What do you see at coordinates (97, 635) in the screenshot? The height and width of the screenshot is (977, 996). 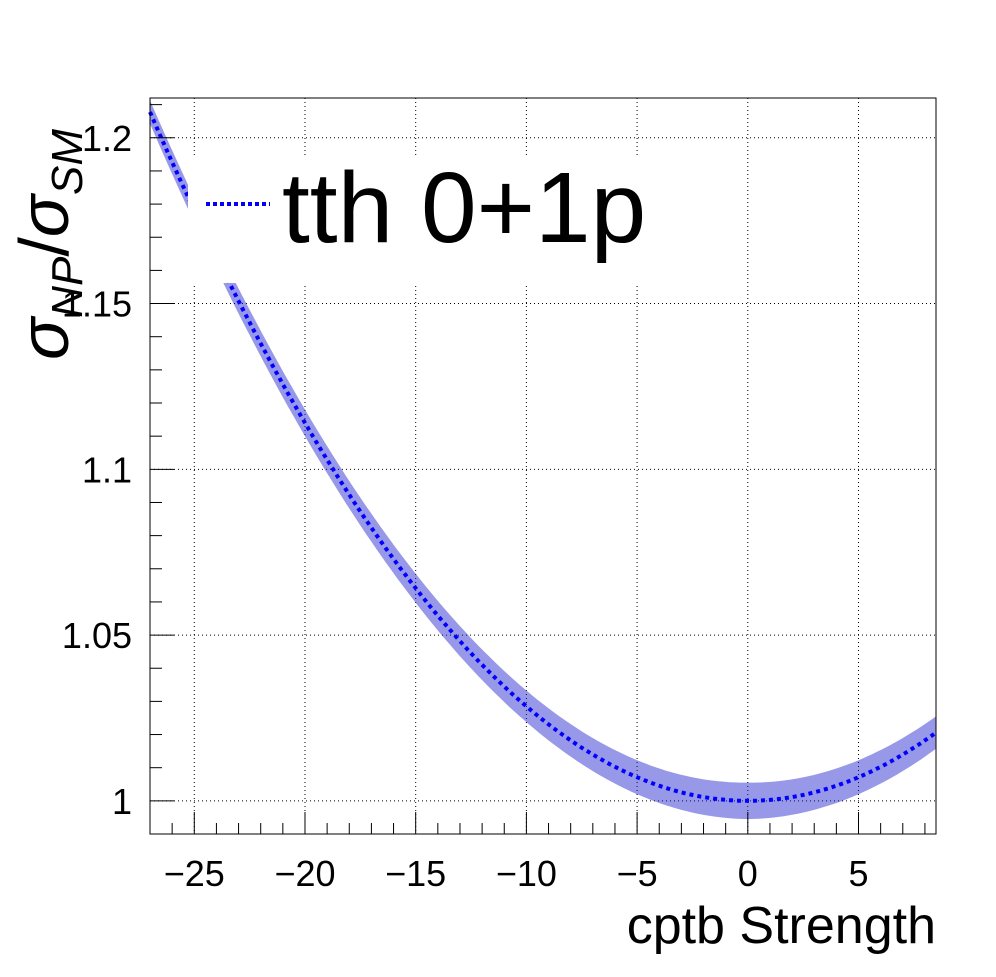 I see `y-tick-label: 1.05` at bounding box center [97, 635].